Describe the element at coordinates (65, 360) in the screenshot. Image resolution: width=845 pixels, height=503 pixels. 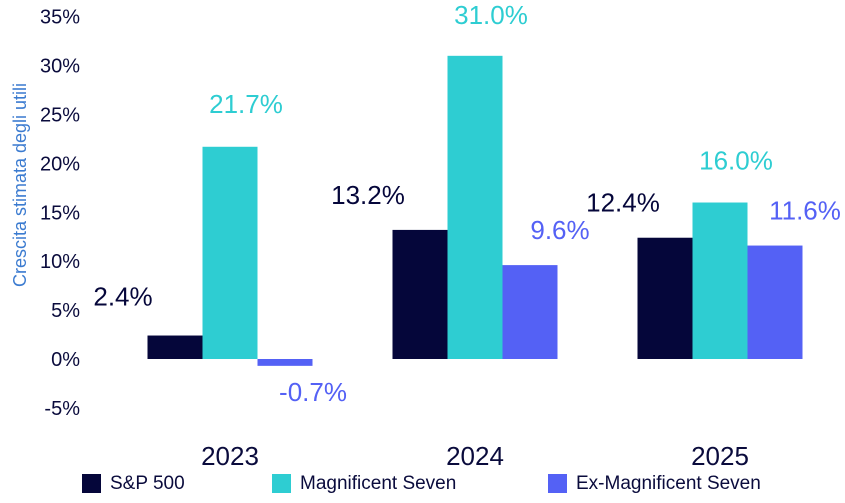
I see `y-tick-label: 0%` at that location.